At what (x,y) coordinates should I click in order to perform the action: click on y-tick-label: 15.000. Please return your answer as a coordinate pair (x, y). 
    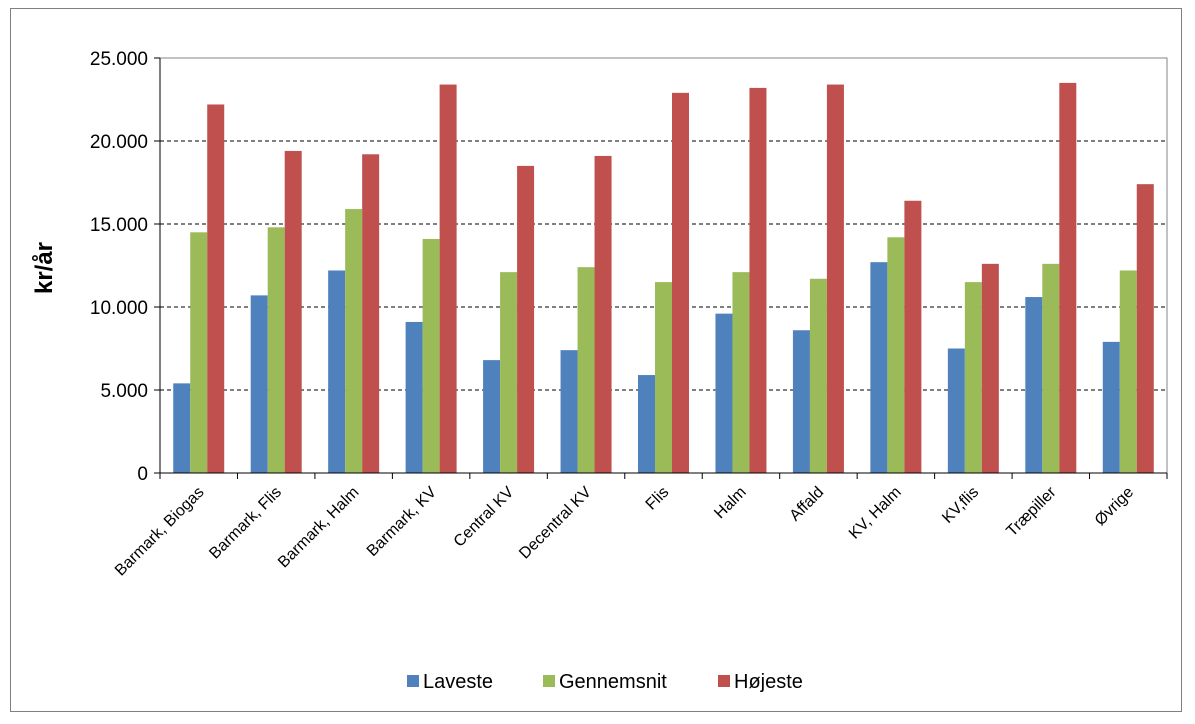
    Looking at the image, I should click on (119, 225).